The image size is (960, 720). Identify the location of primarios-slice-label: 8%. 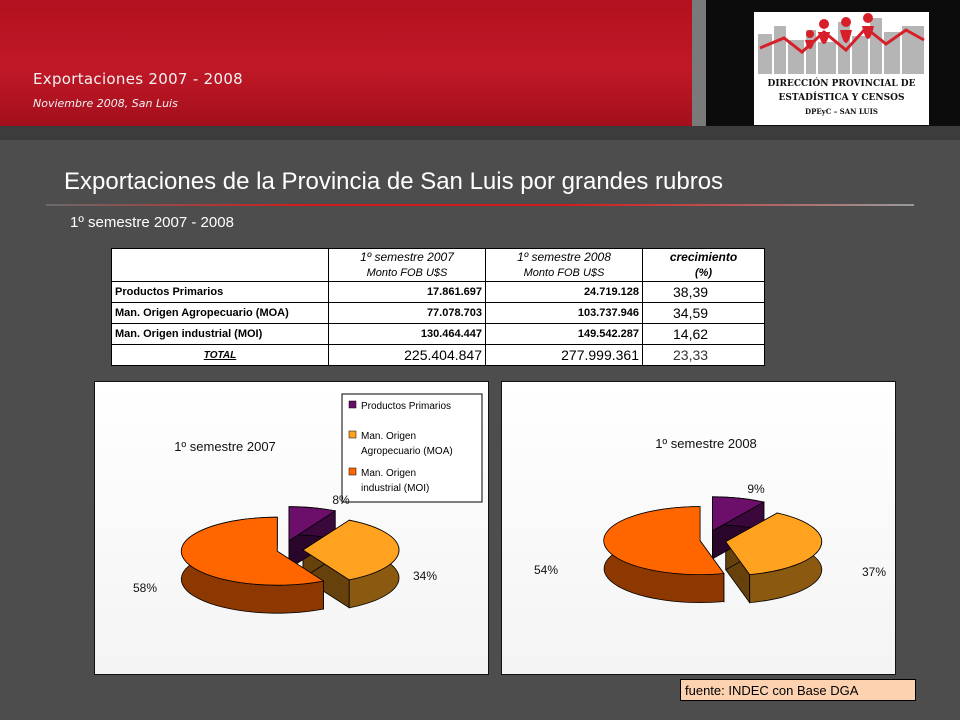
(341, 500).